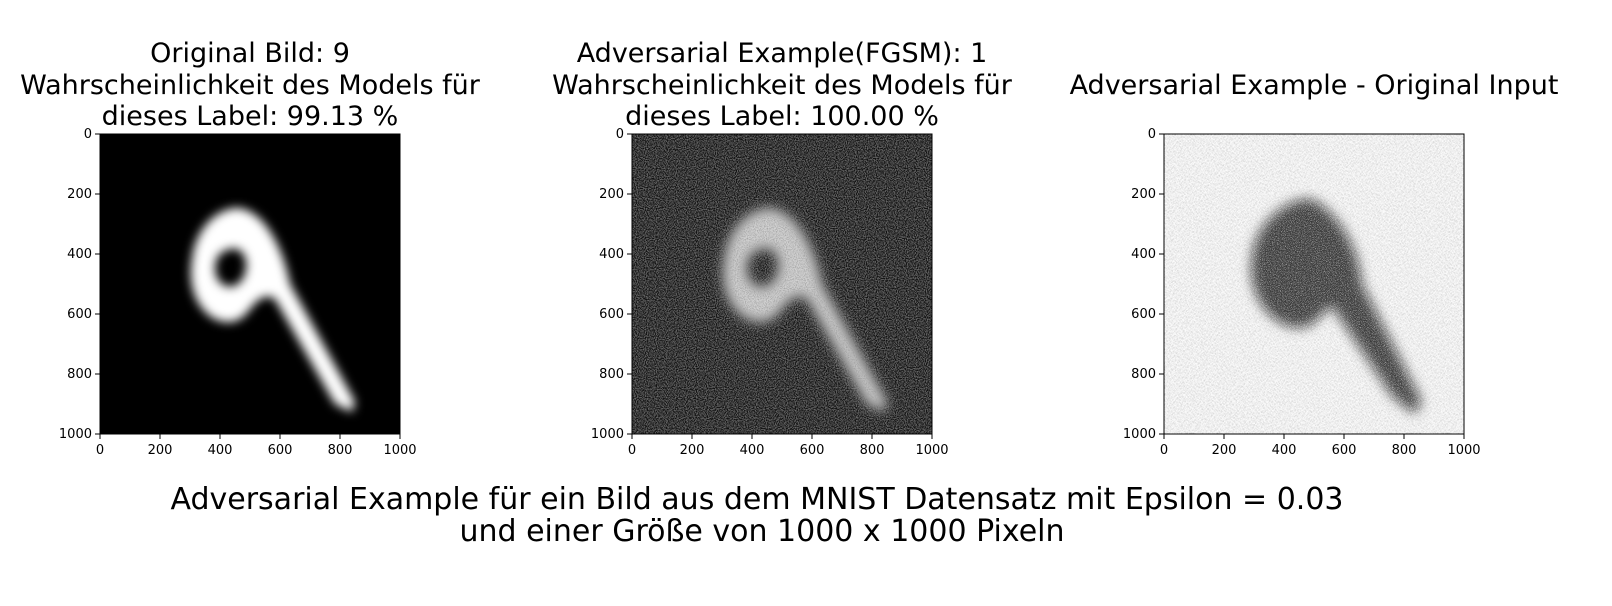  I want to click on image-perturbation, so click(1314, 284).